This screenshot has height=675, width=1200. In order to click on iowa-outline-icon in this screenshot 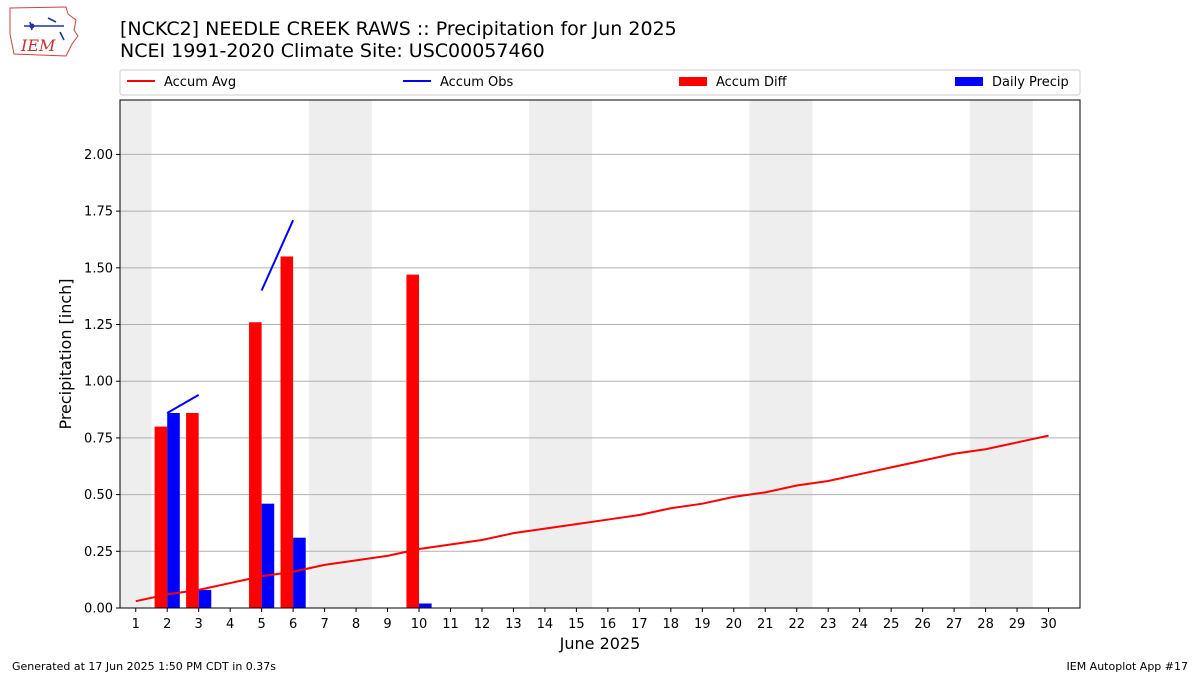, I will do `click(44, 31)`.